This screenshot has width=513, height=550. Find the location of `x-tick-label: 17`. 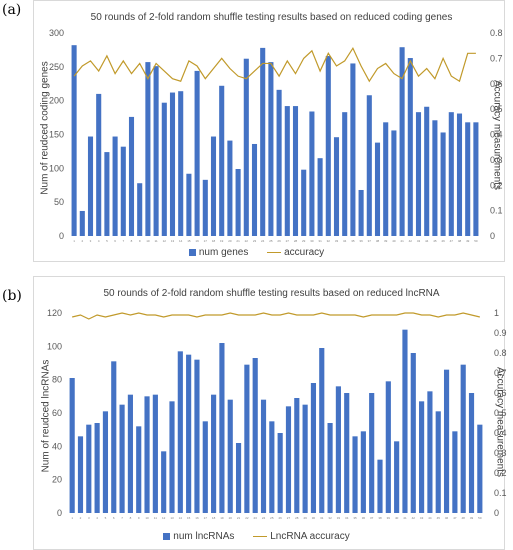

x-tick-label: 17 is located at coordinates (206, 518).